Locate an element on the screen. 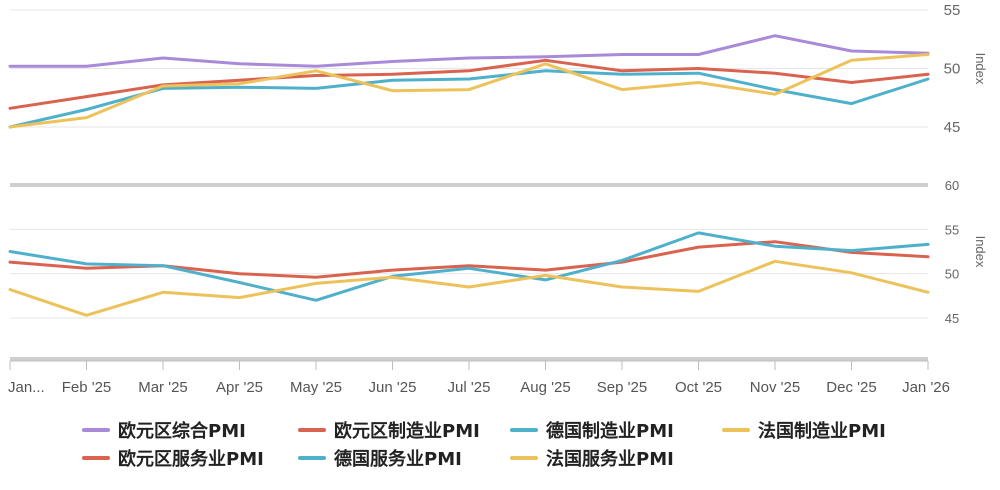 The width and height of the screenshot is (1000, 490). legend-item: 欧元区服务业PMI is located at coordinates (173, 458).